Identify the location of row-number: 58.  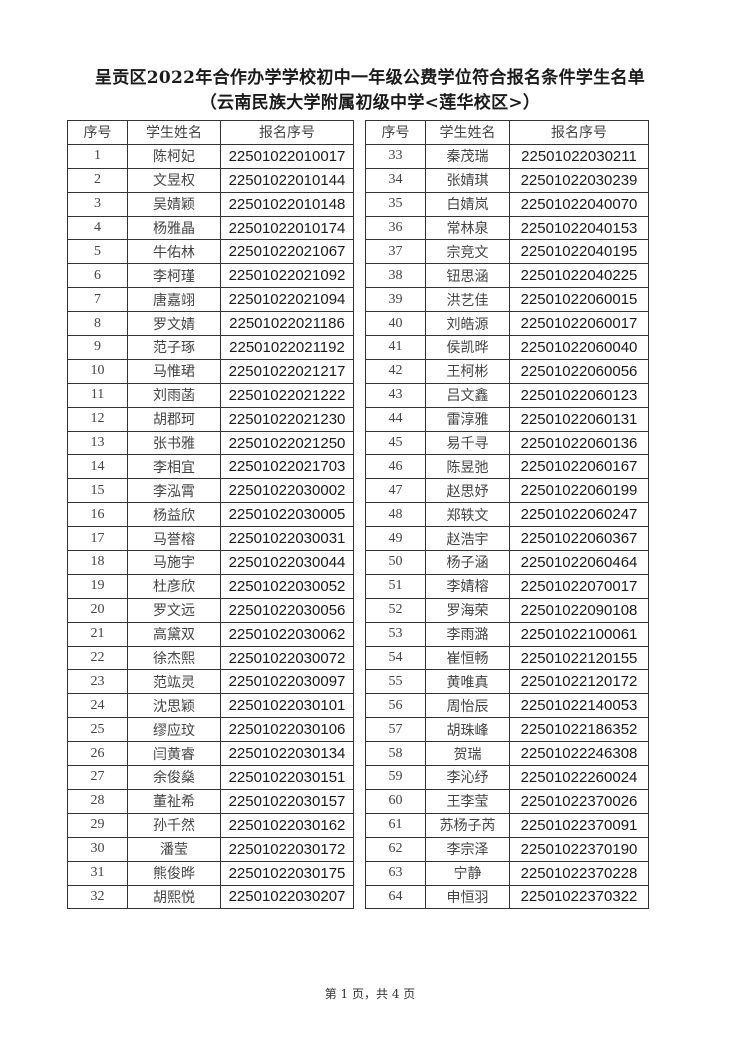
(395, 754).